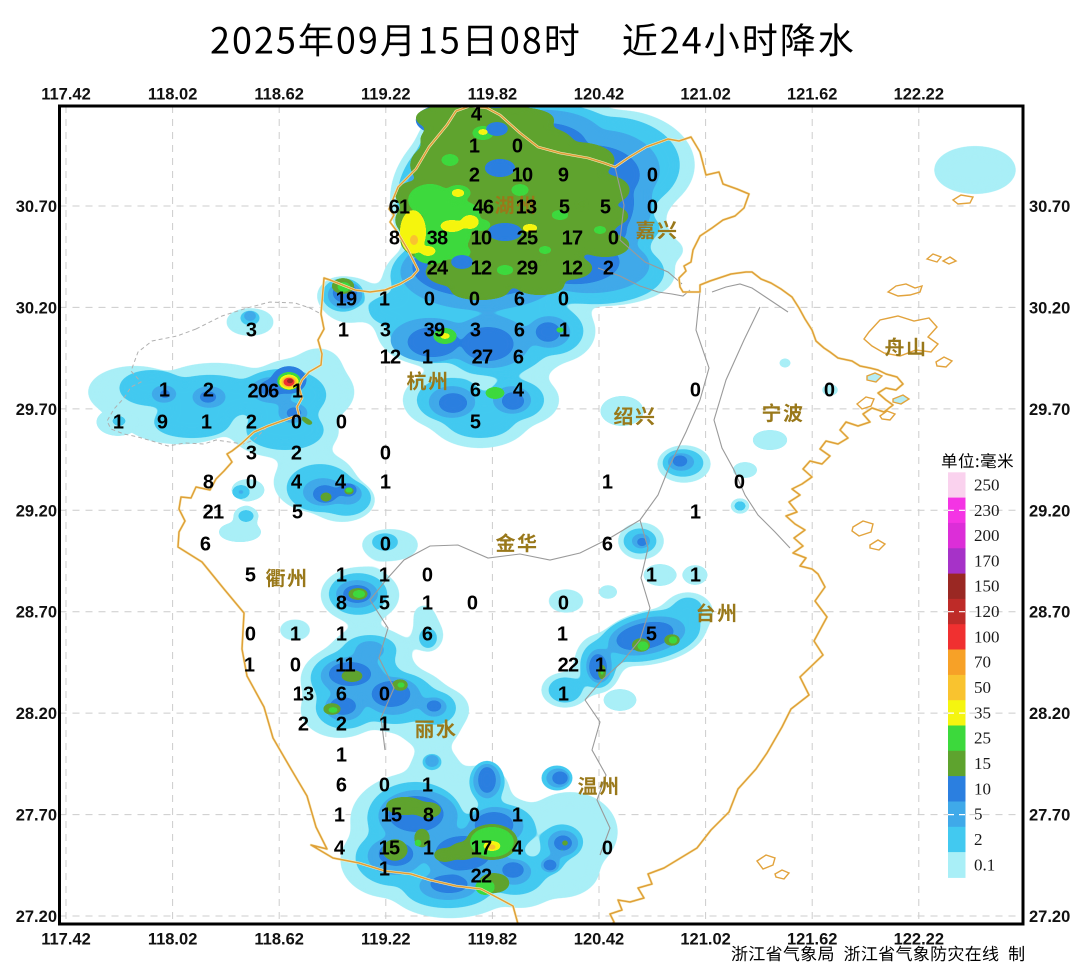  Describe the element at coordinates (1049, 714) in the screenshot. I see `svg-text: 28.20` at that location.